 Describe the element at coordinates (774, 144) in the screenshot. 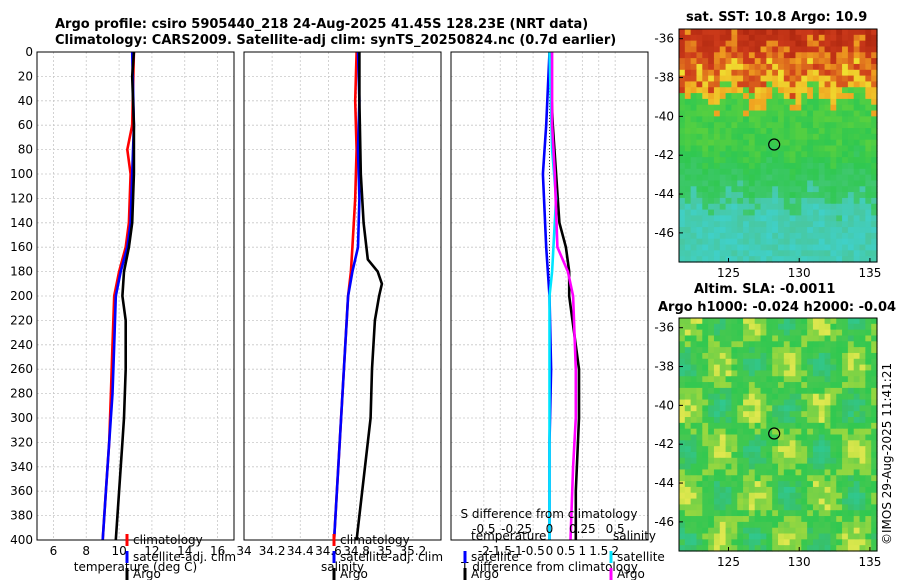

I see `argo-location-marker` at that location.